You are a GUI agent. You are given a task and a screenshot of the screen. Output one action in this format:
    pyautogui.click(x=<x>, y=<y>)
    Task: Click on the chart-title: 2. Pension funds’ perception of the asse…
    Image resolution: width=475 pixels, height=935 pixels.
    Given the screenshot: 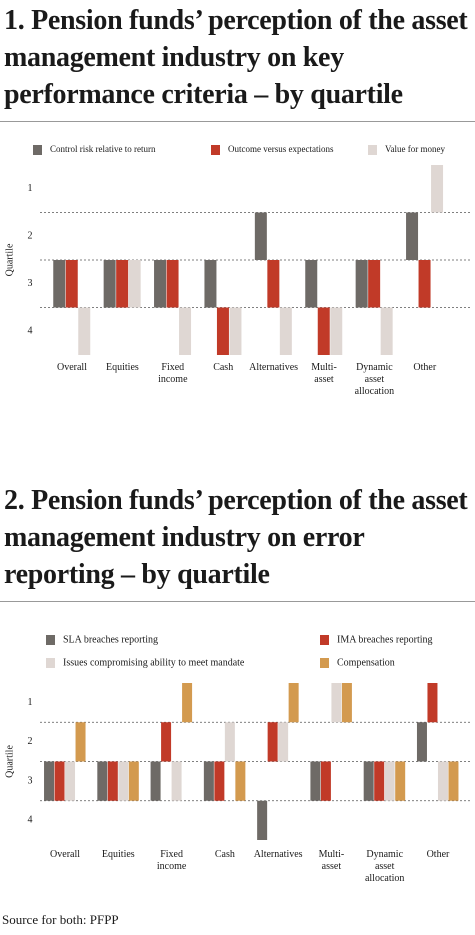 What is the action you would take?
    pyautogui.click(x=236, y=537)
    